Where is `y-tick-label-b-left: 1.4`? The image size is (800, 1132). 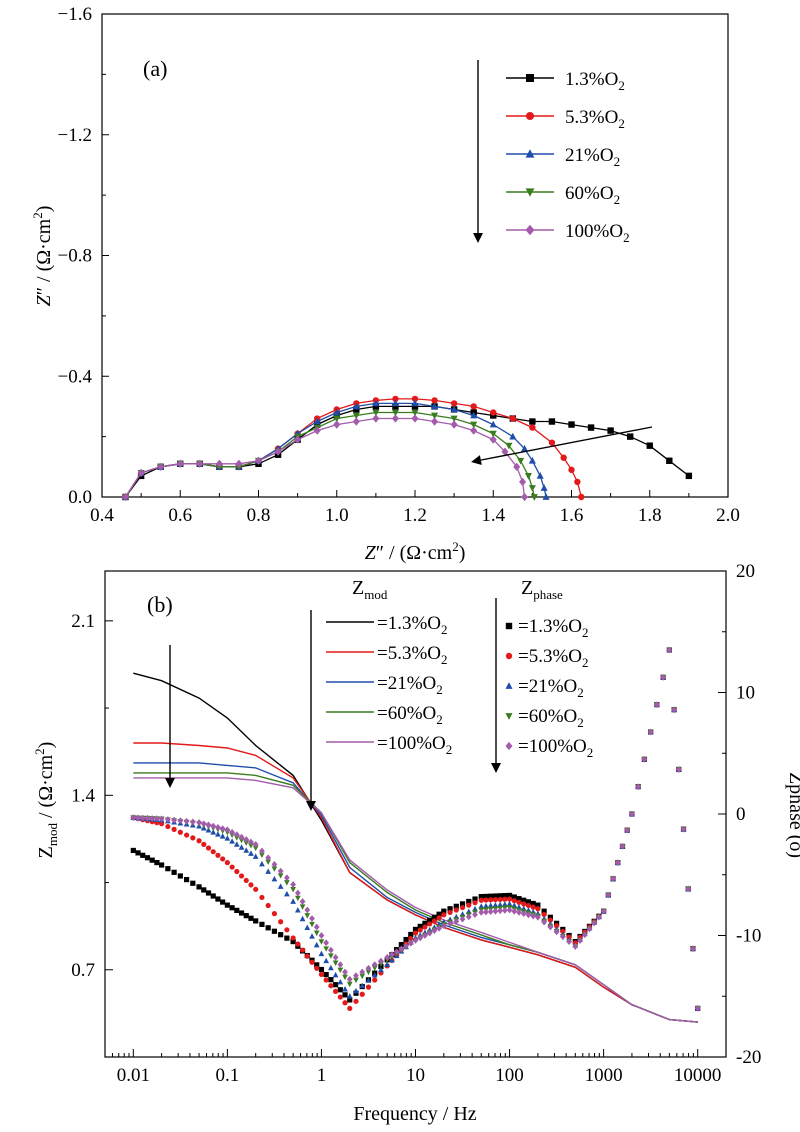 y-tick-label-b-left: 1.4 is located at coordinates (83, 795).